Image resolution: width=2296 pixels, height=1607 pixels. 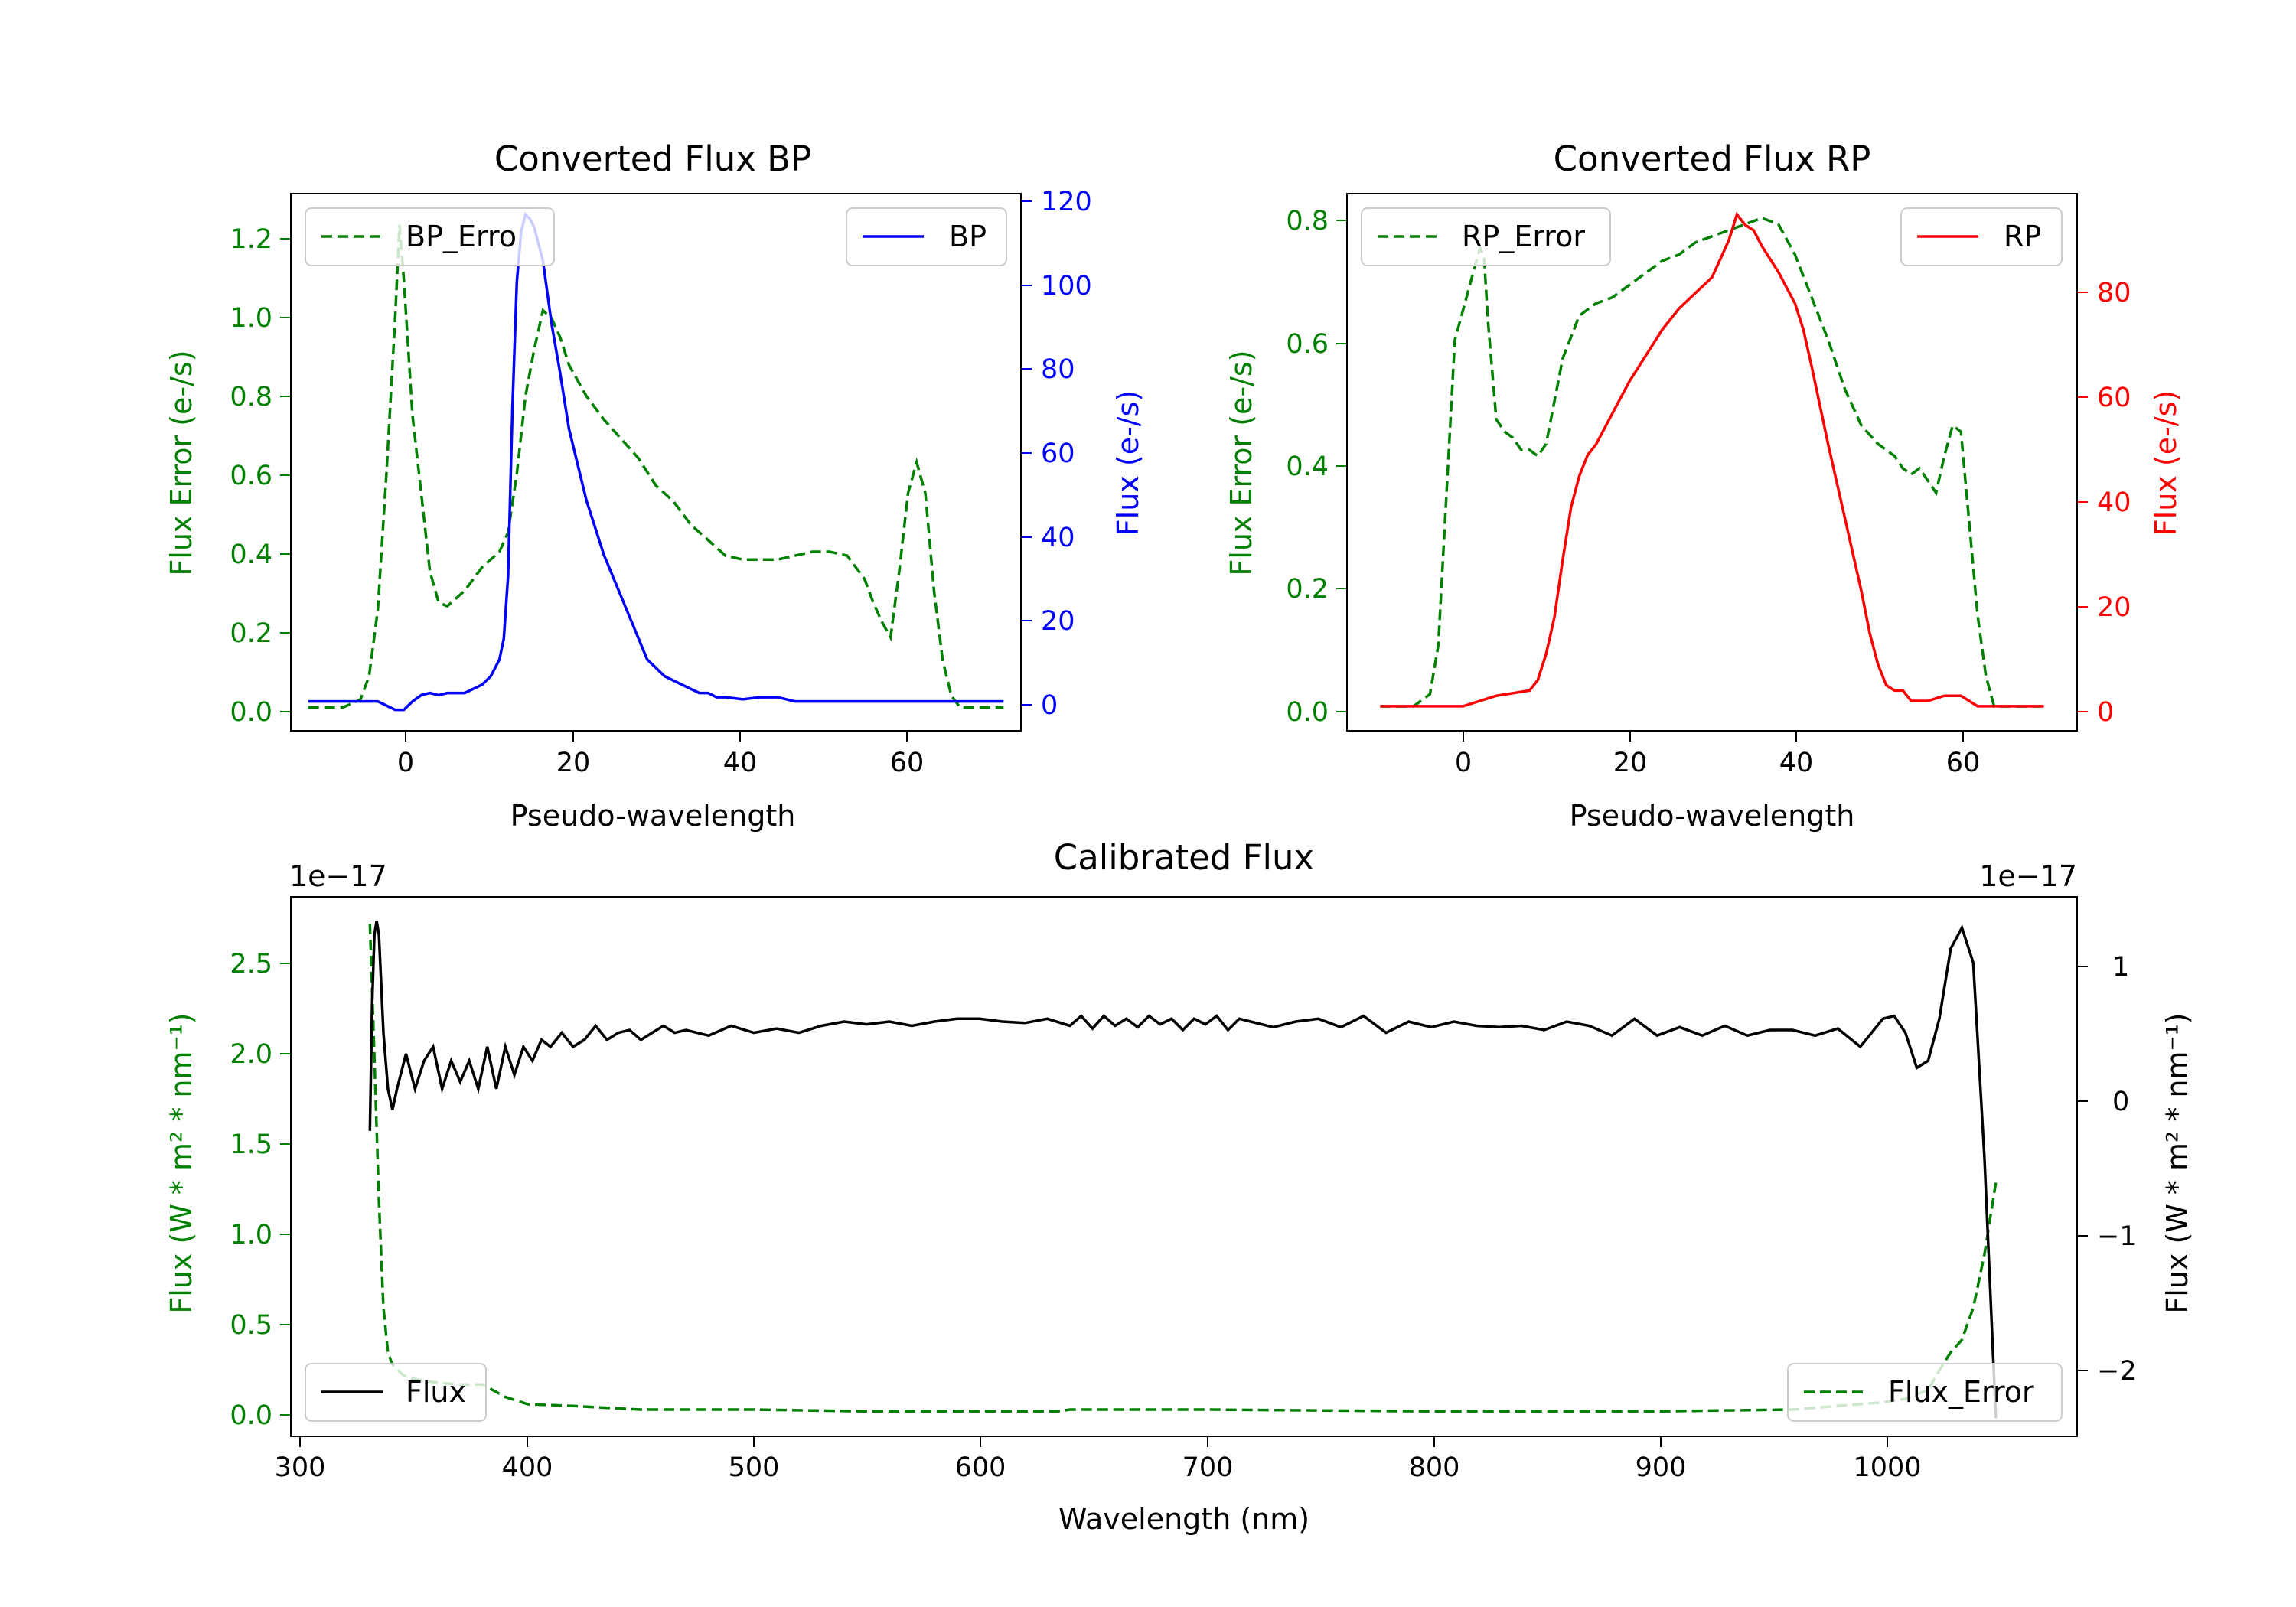 I want to click on rp-flux-line, so click(x=1712, y=460).